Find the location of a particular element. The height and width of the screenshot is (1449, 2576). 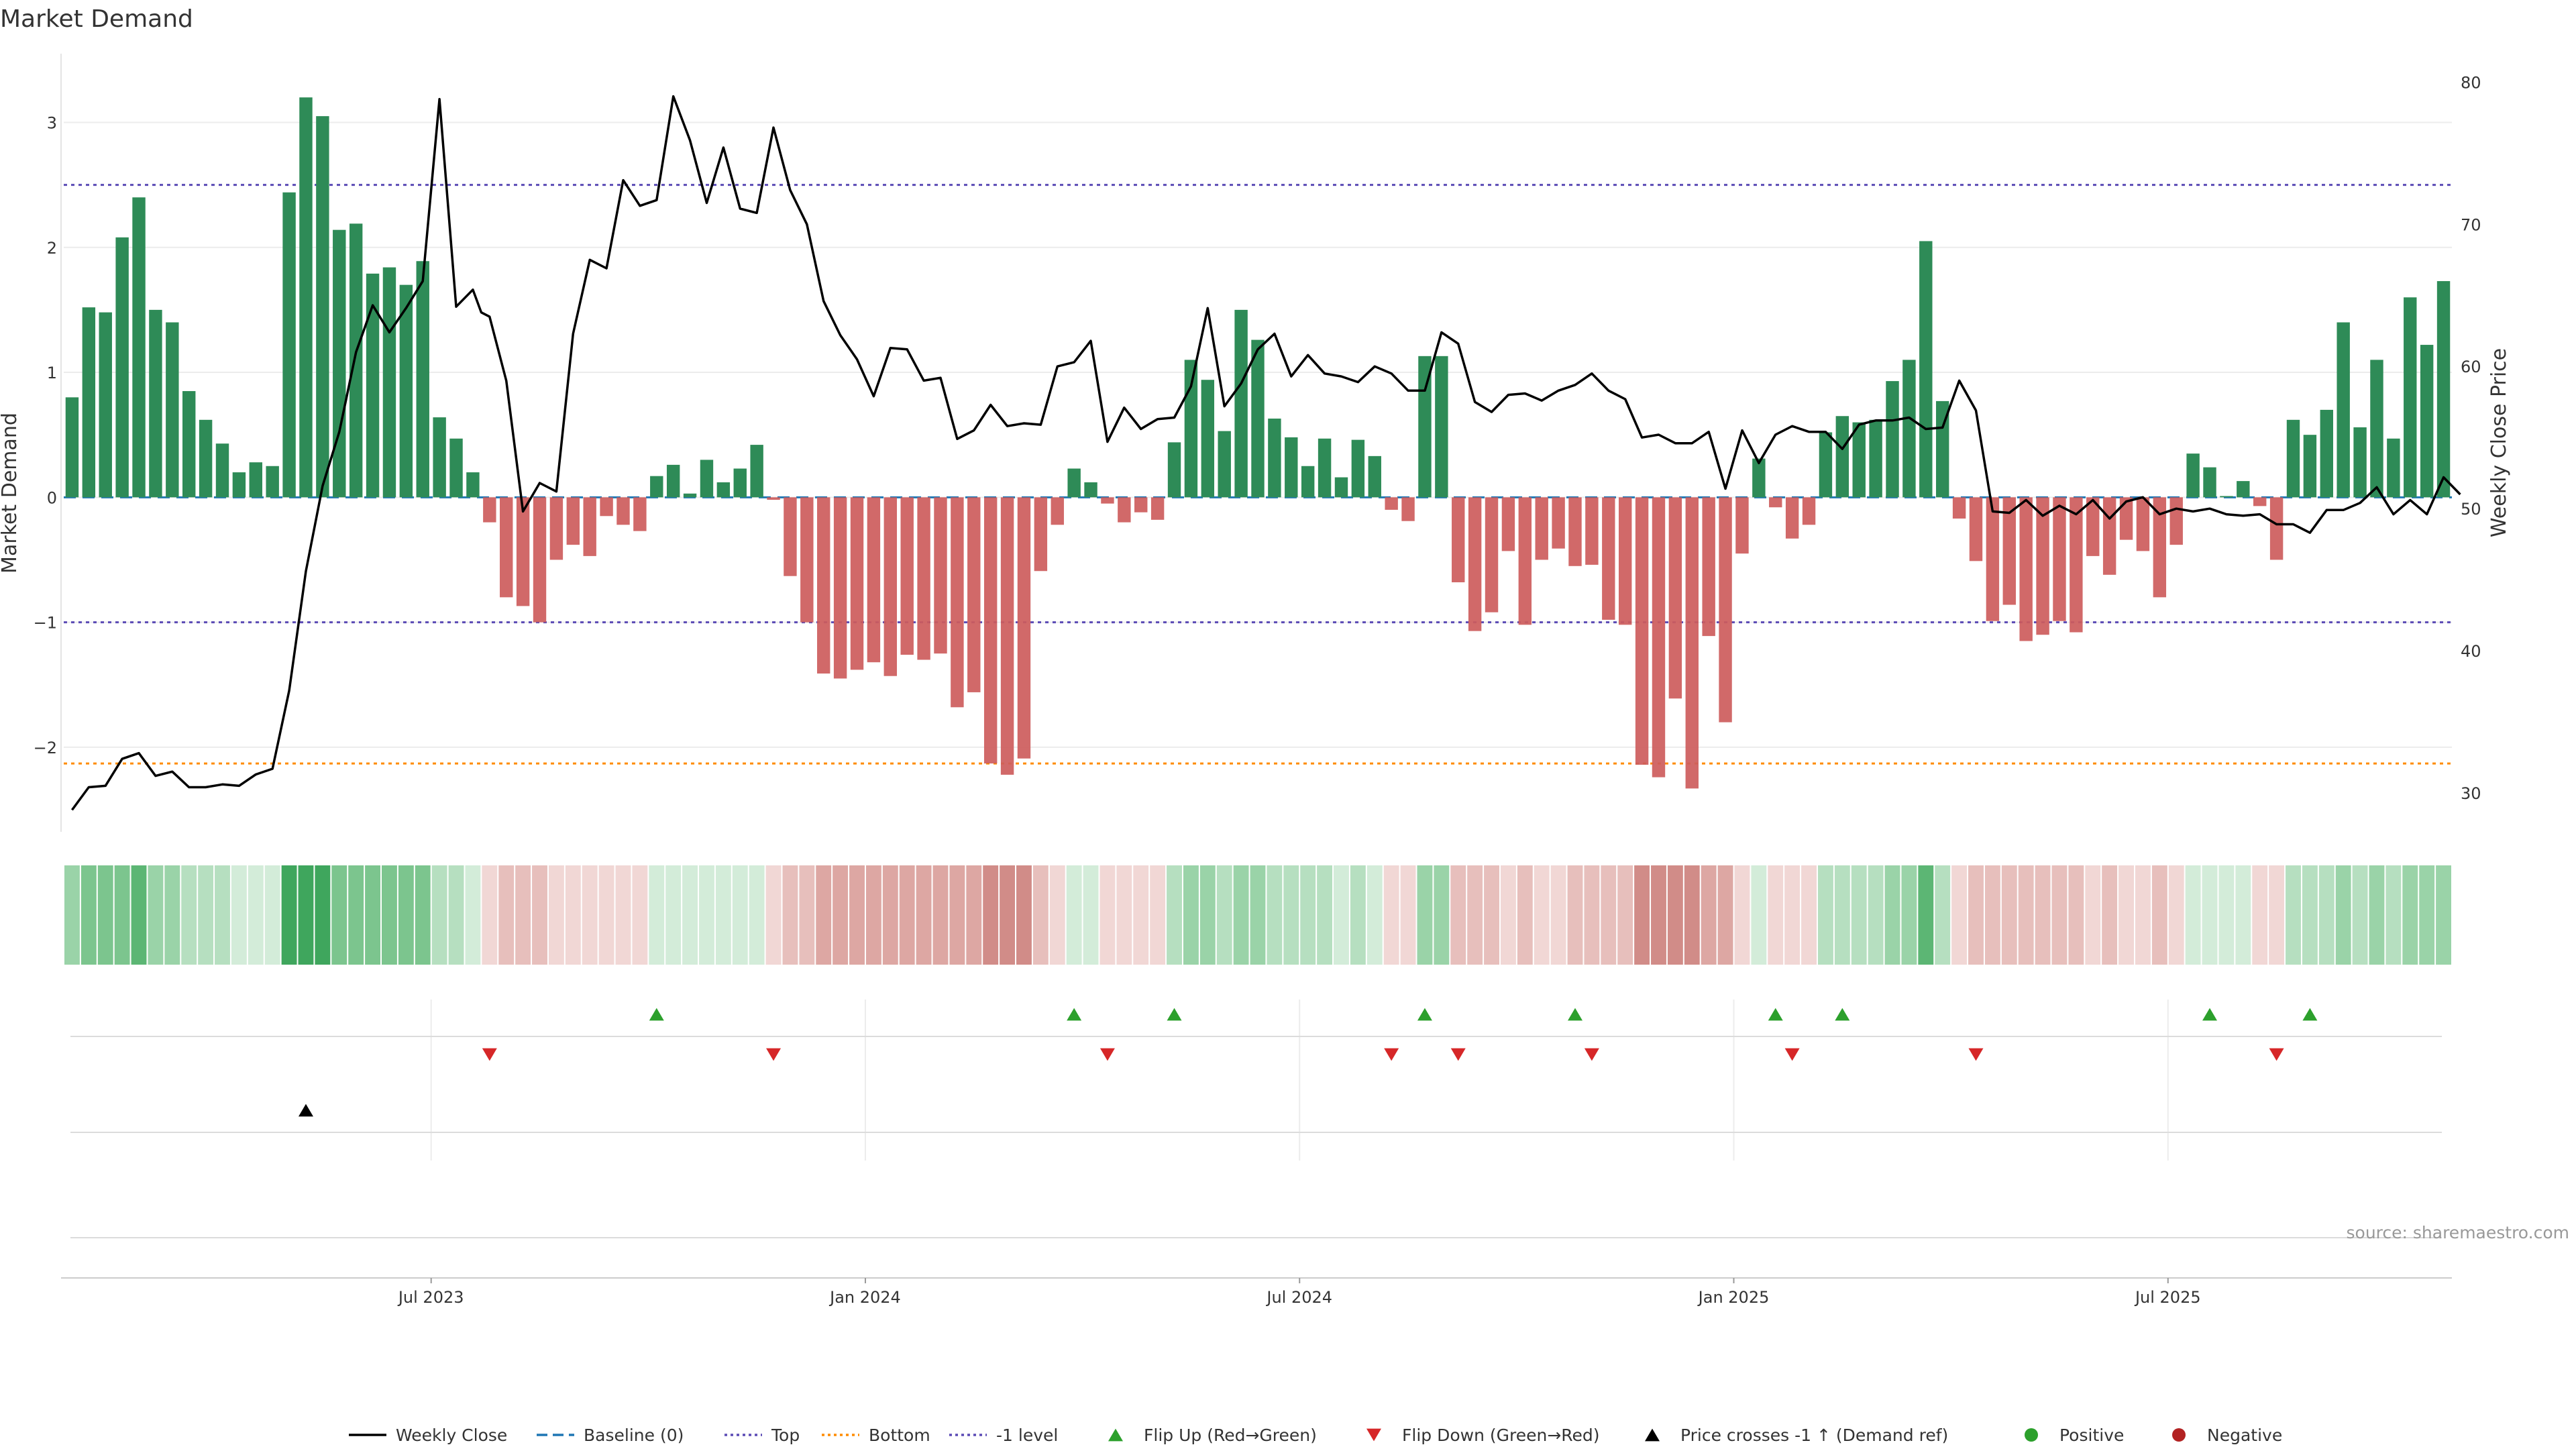

legend-label: Flip Up (Red→Green) is located at coordinates (1230, 1435).